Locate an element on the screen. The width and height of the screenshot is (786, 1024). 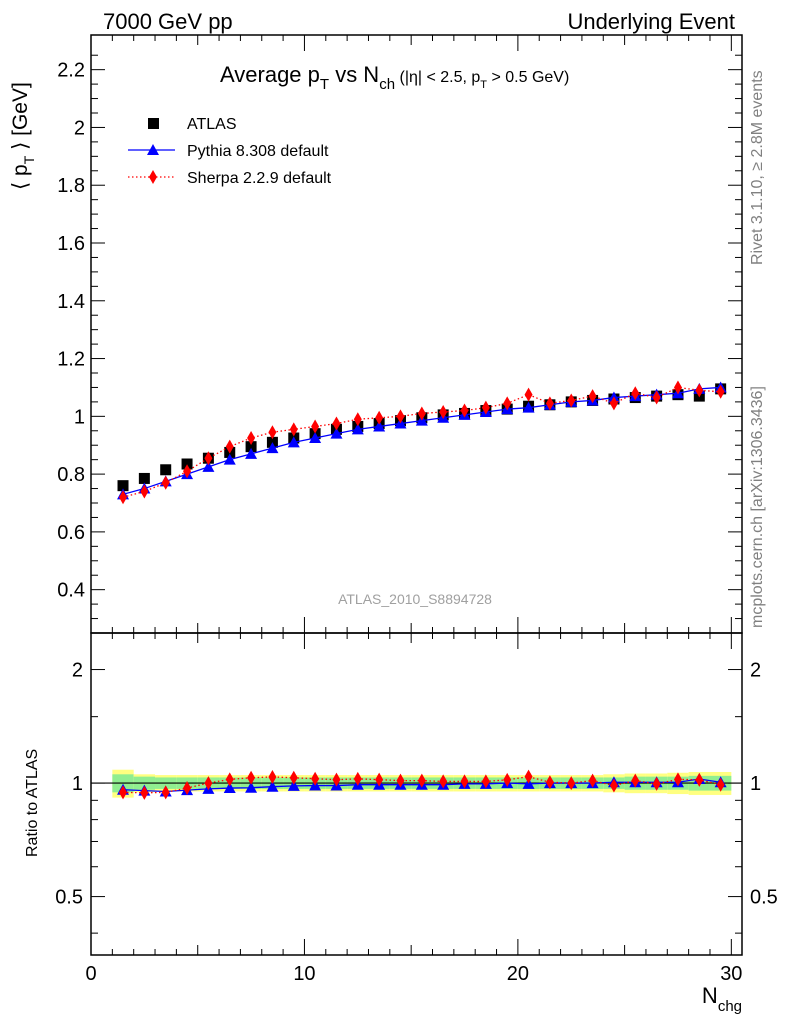
ratio-y-tick-label: 0.5 is located at coordinates (69, 898).